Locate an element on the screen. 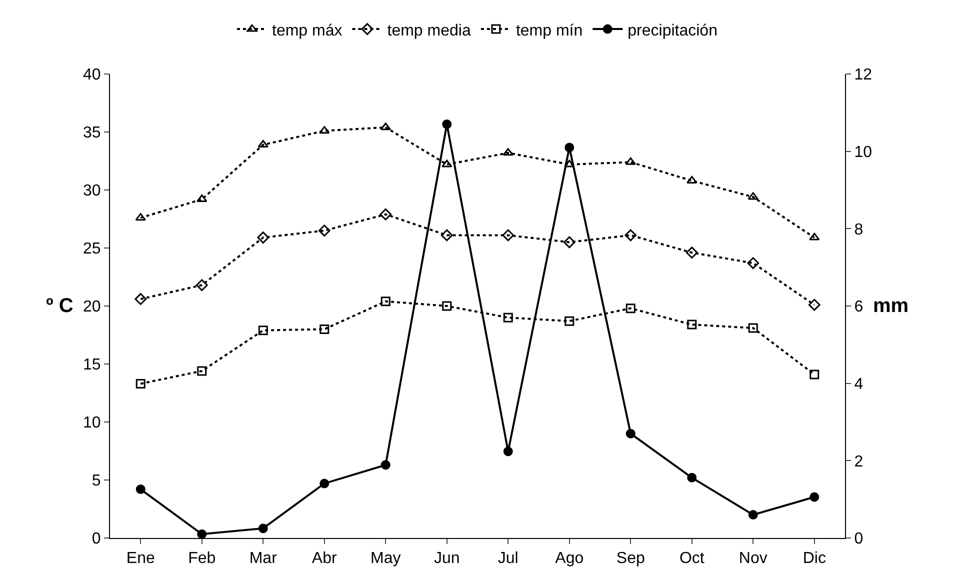 This screenshot has width=955, height=578. y-tick-label: 0 is located at coordinates (96, 539).